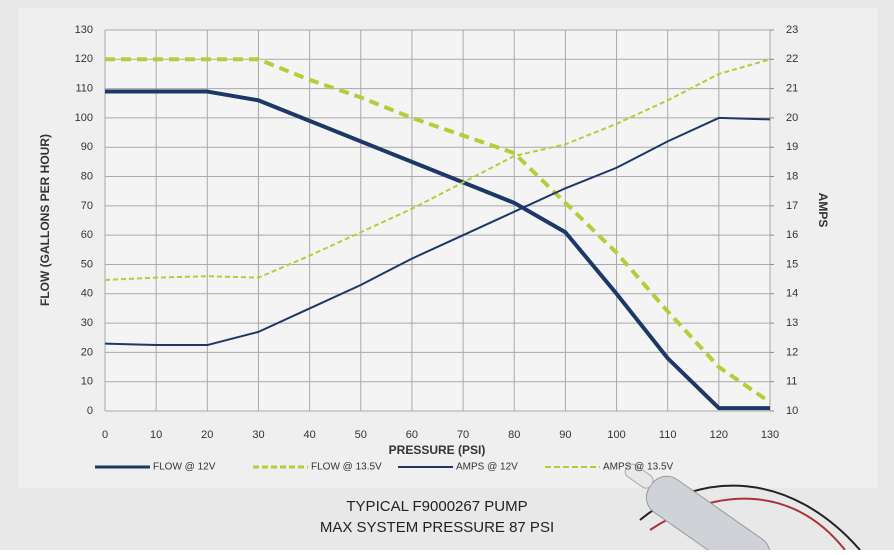 Image resolution: width=894 pixels, height=555 pixels. Describe the element at coordinates (84, 30) in the screenshot. I see `y-tick-label: 130` at that location.